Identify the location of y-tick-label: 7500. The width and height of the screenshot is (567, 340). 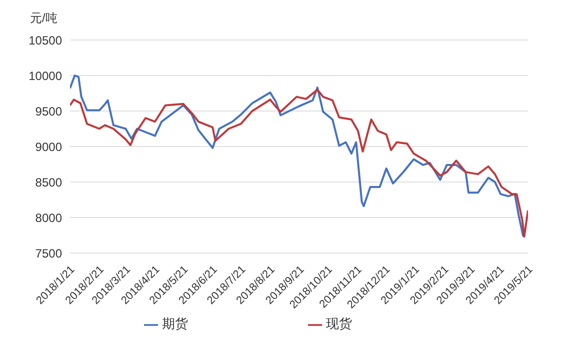
(48, 253).